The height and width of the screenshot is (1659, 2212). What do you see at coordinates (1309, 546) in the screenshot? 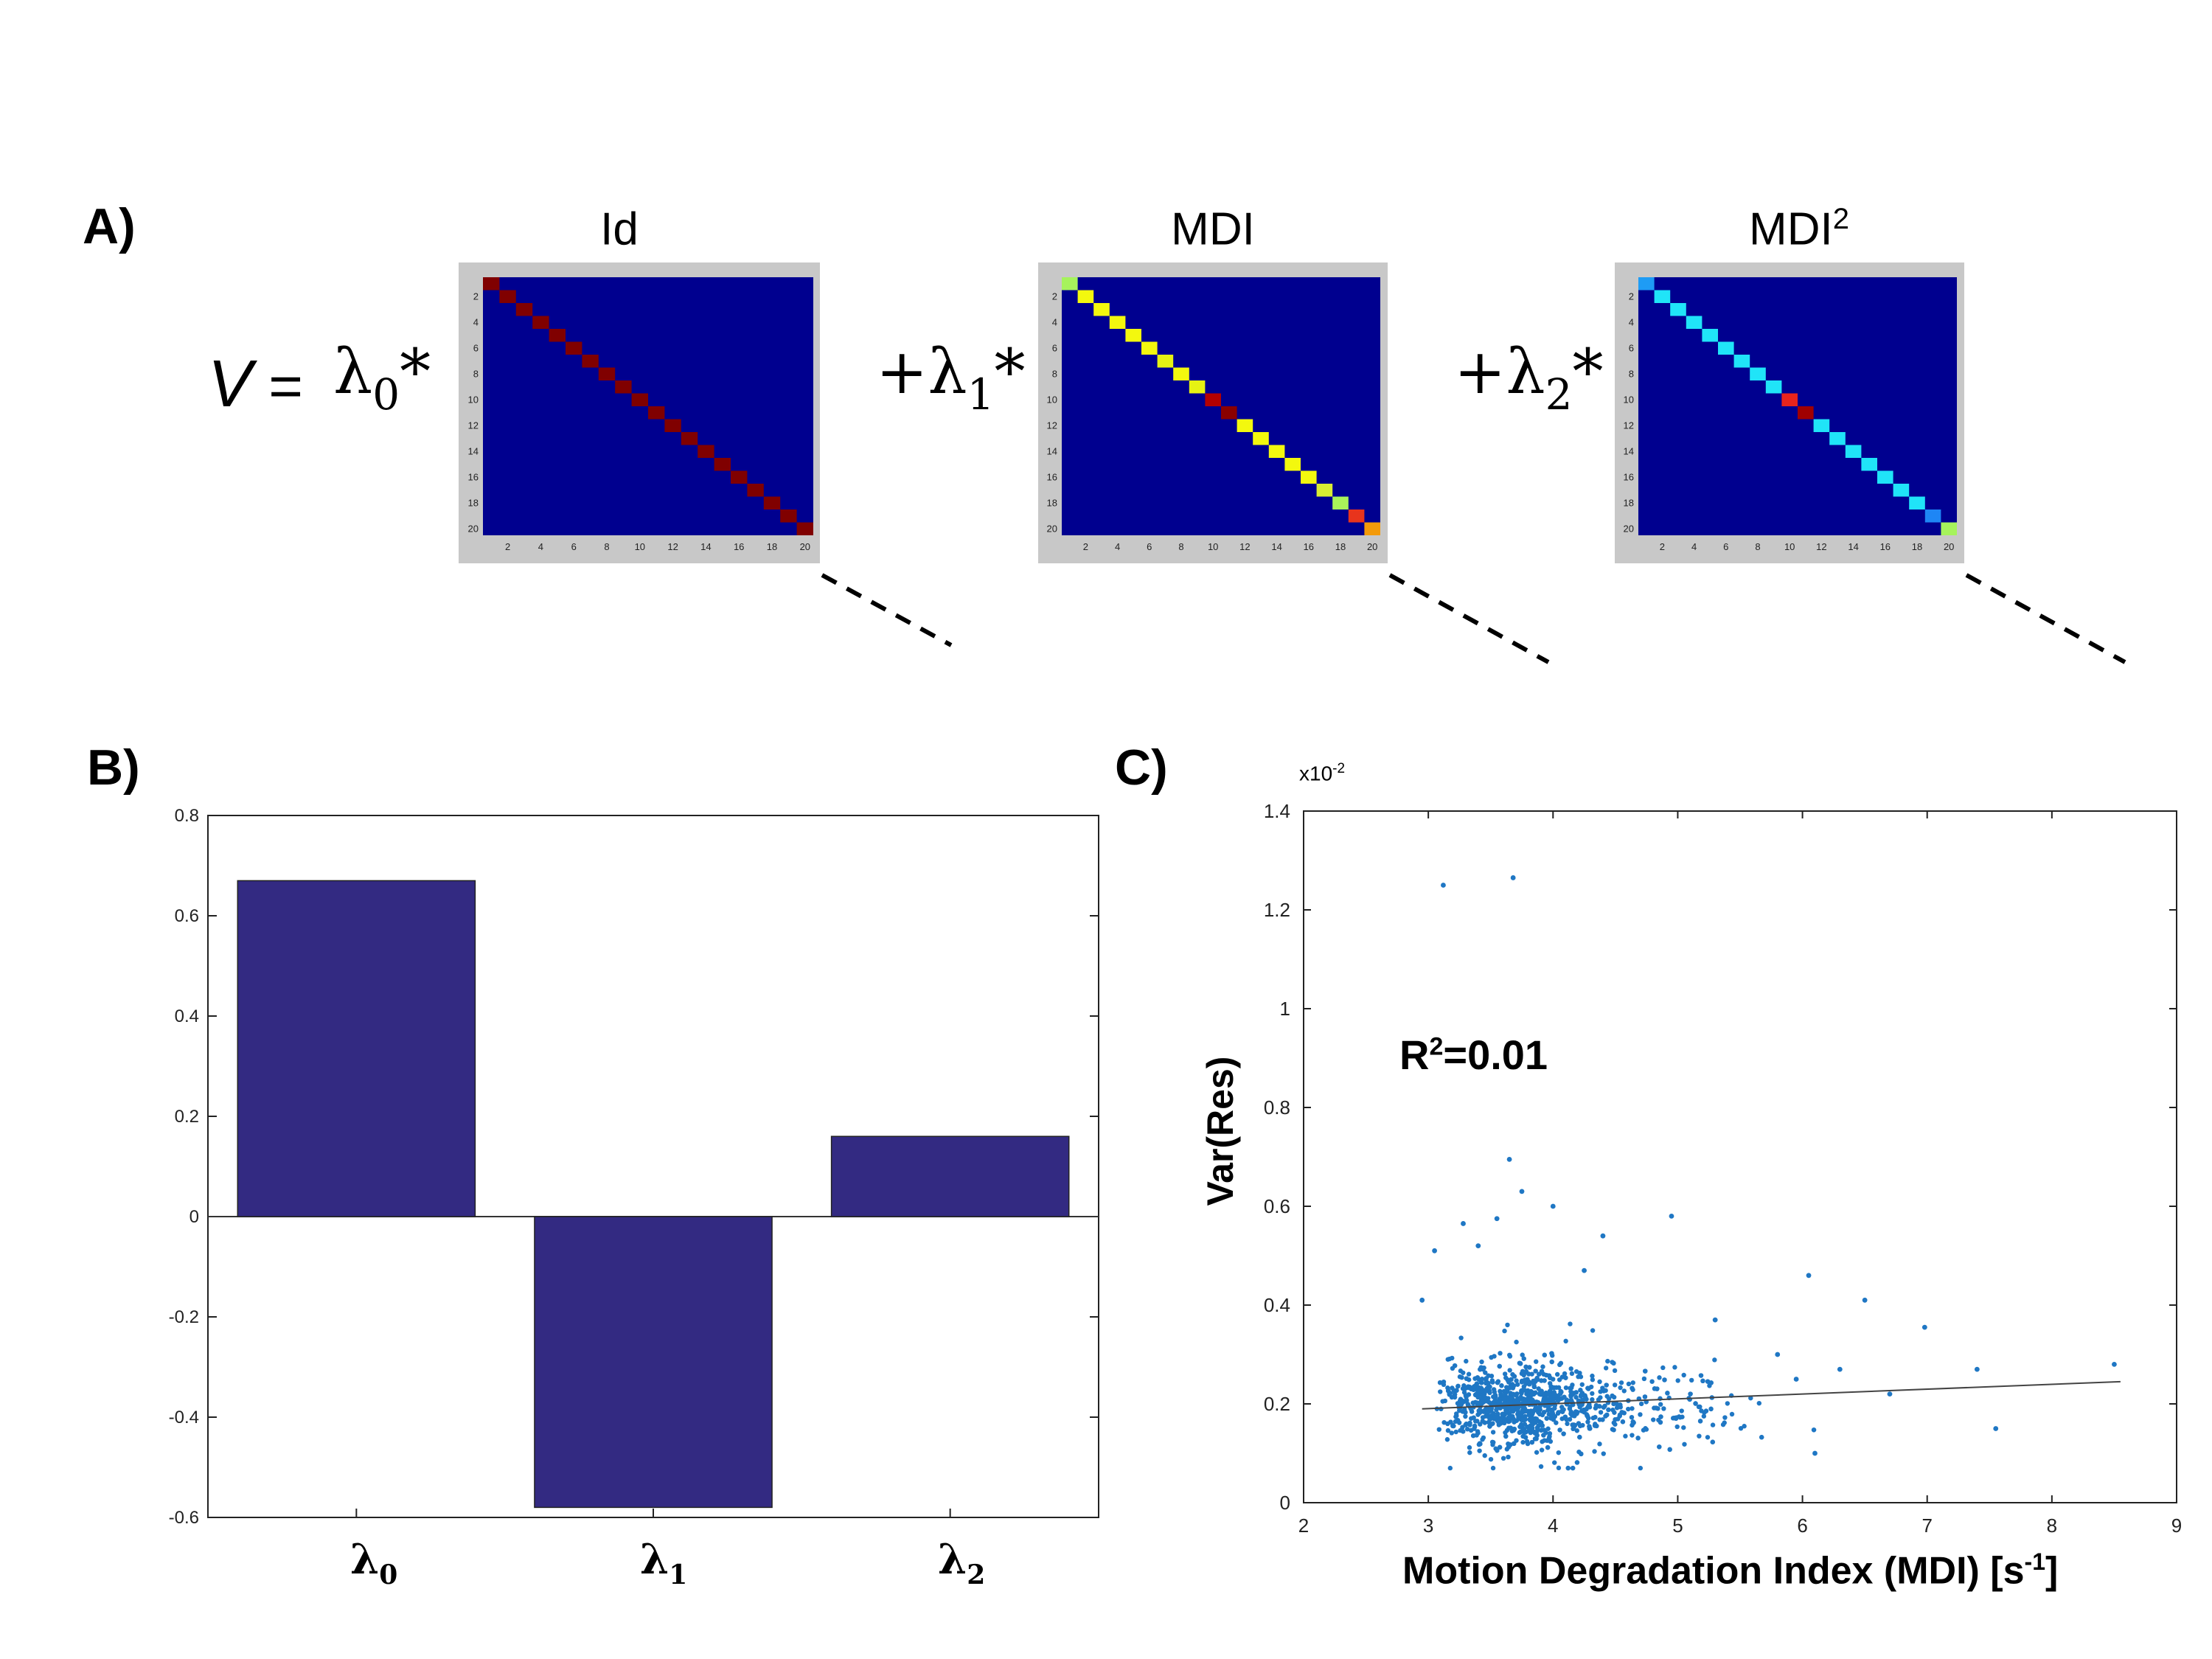
I see `matrix-1-xtick: 16` at bounding box center [1309, 546].